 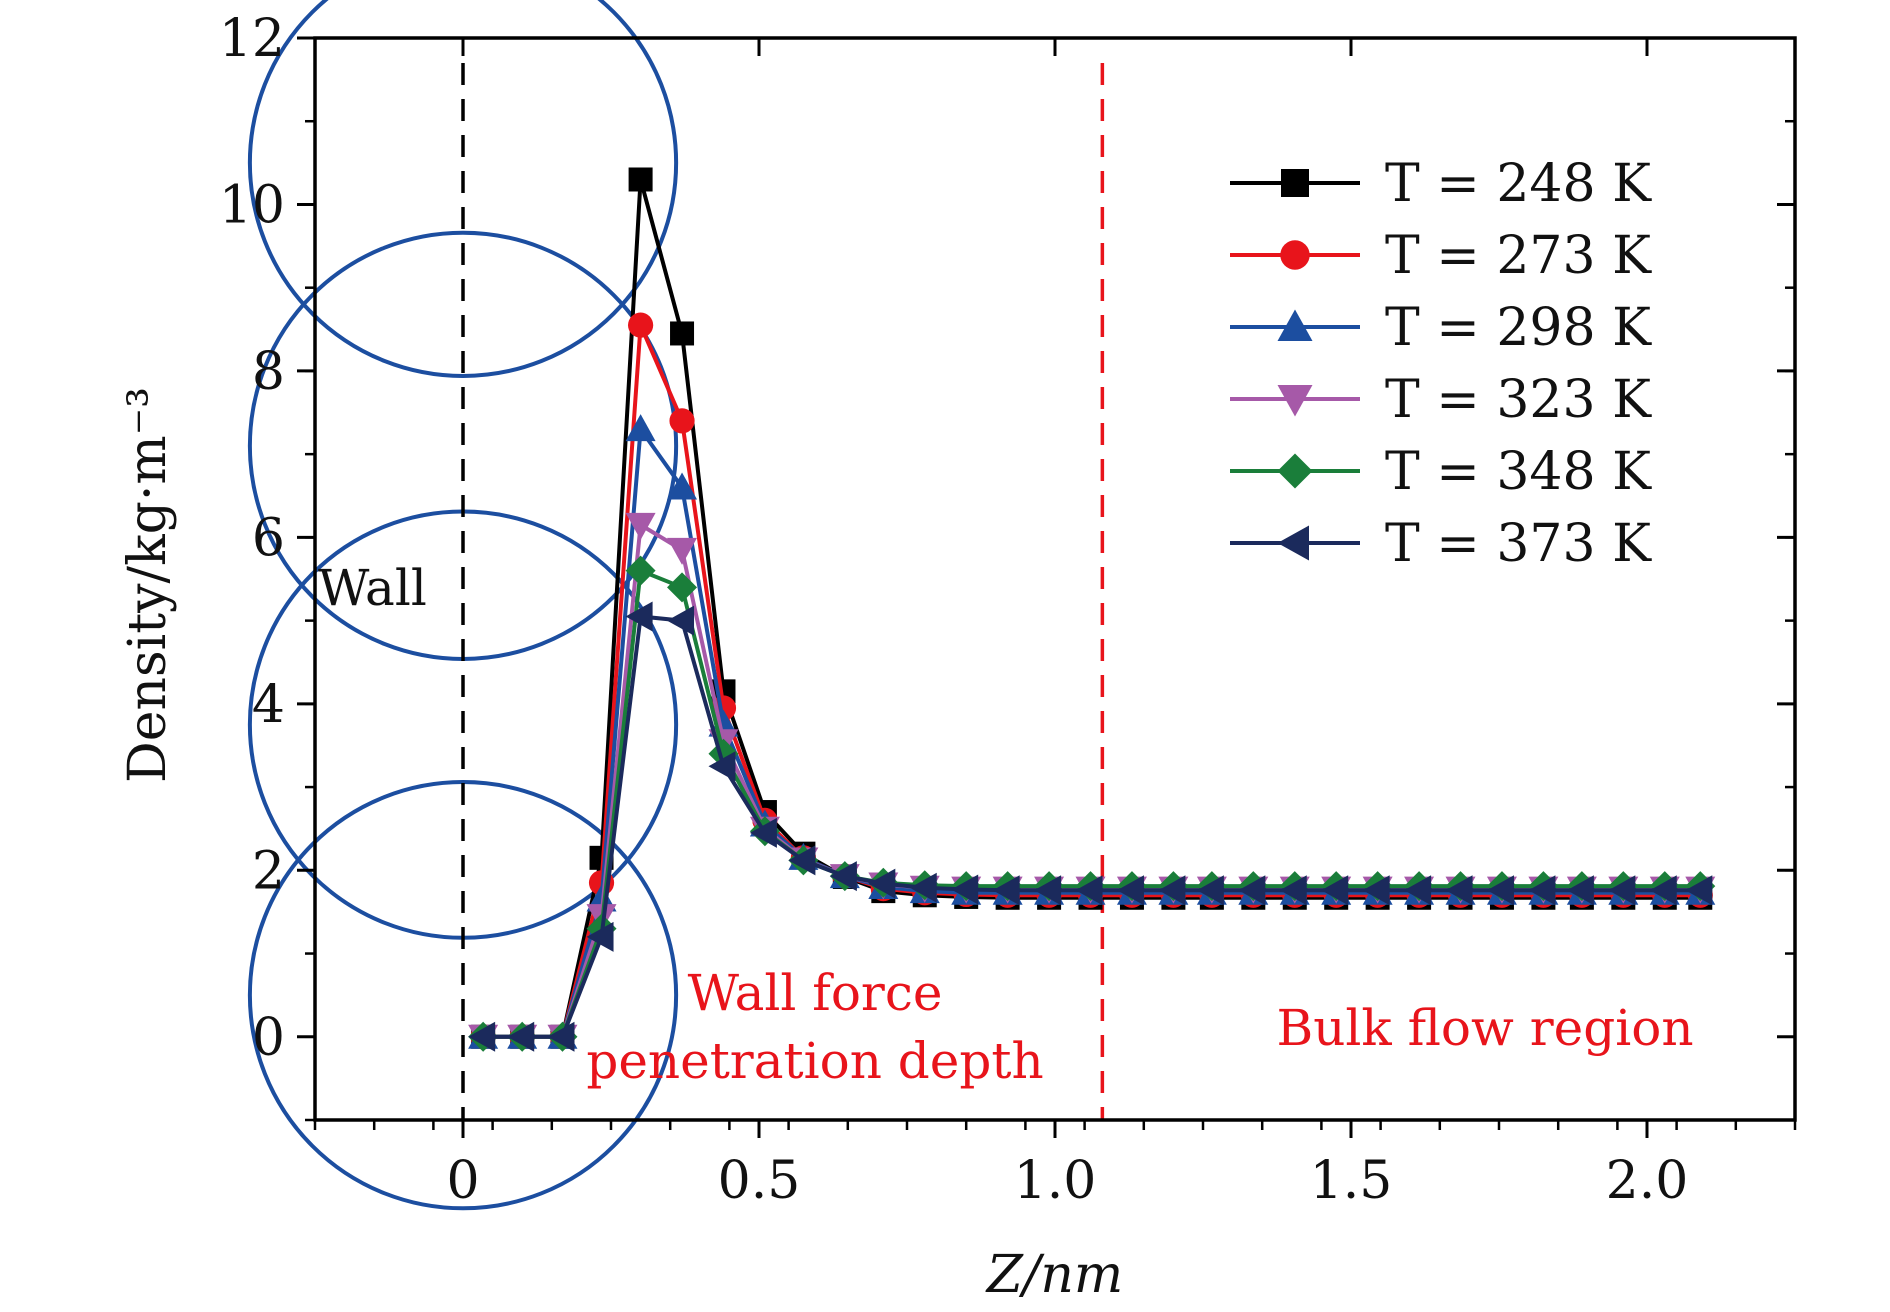 What do you see at coordinates (1647, 1181) in the screenshot?
I see `x-tick-label-4: 2.0` at bounding box center [1647, 1181].